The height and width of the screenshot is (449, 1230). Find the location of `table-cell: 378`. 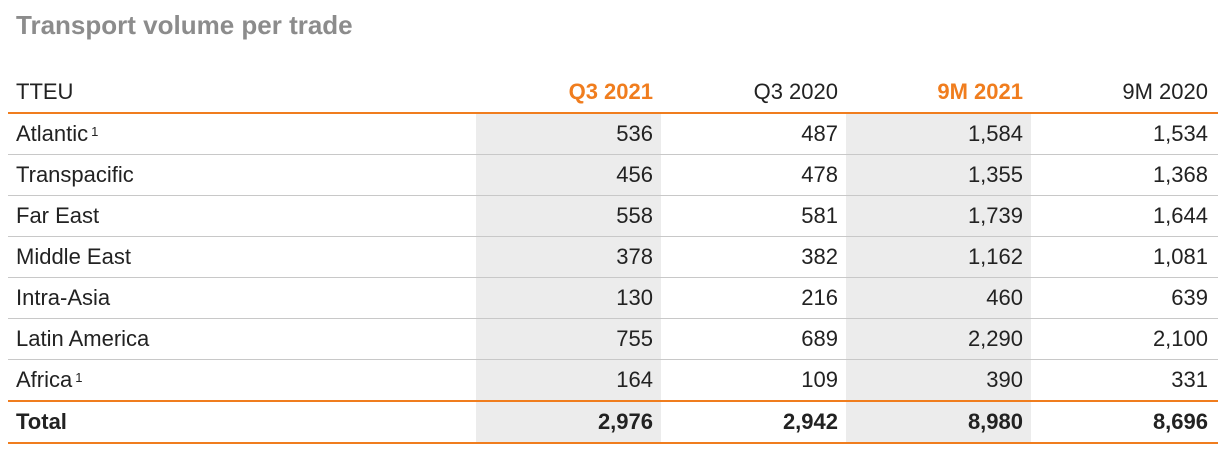

table-cell: 378 is located at coordinates (568, 257).